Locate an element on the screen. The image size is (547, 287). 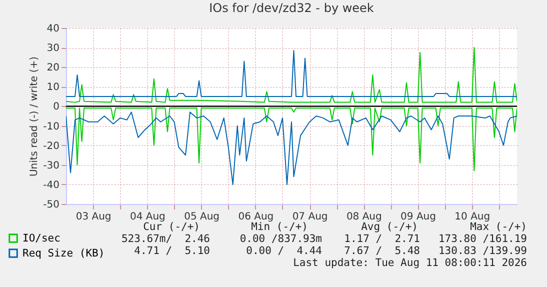
y-tick-label: 40 is located at coordinates (53, 29).